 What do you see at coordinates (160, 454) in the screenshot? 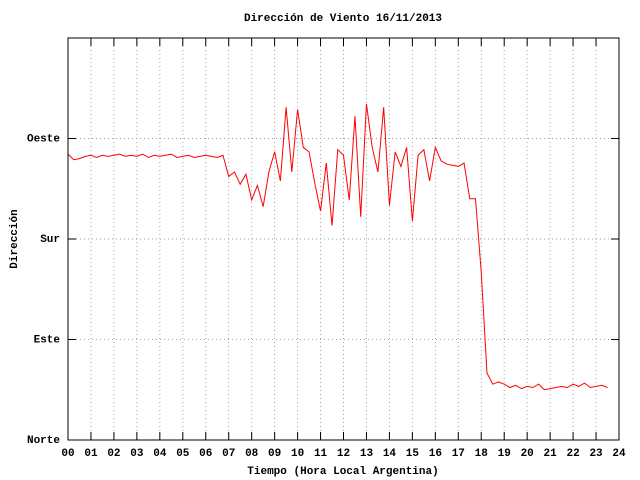
I see `x-tick-label: 04` at bounding box center [160, 454].